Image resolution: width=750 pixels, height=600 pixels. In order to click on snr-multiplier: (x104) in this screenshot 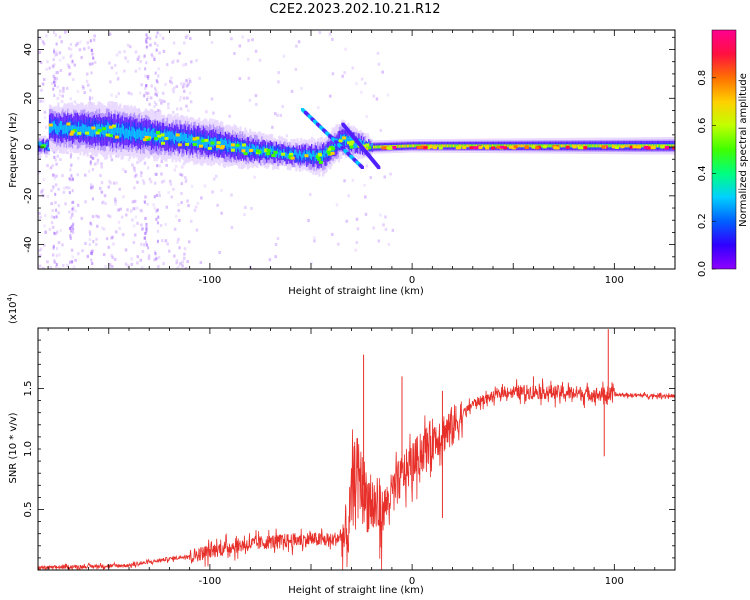, I will do `click(12, 308)`.